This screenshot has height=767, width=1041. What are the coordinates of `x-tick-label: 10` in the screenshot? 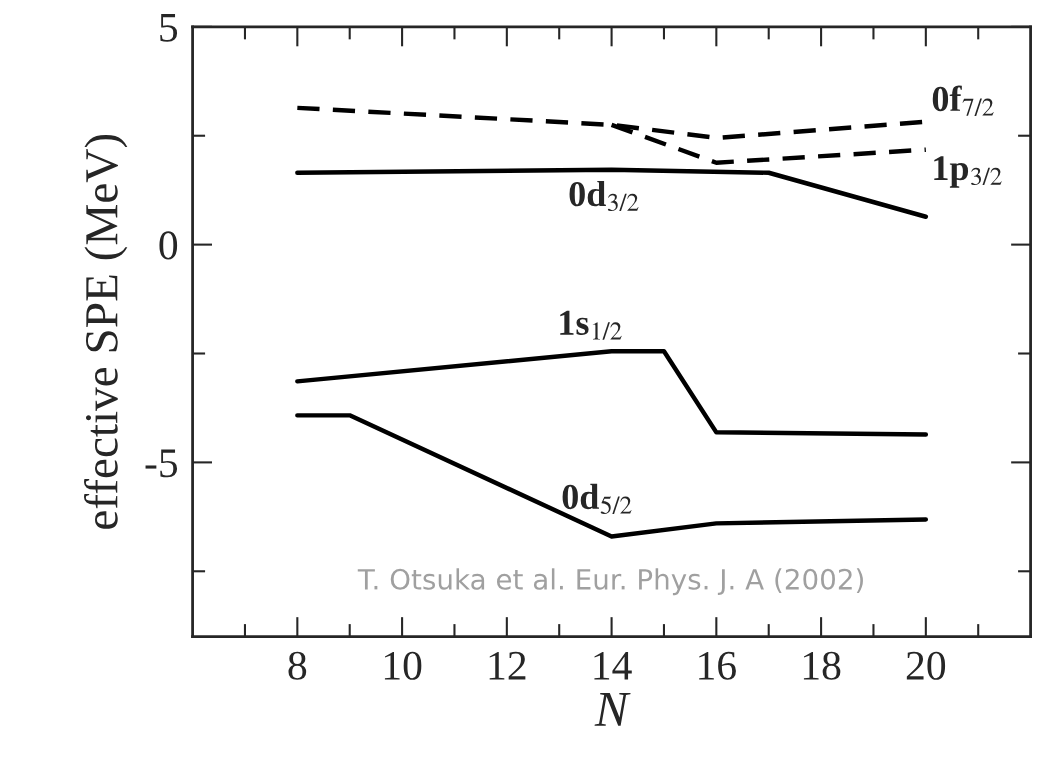 It's located at (403, 665).